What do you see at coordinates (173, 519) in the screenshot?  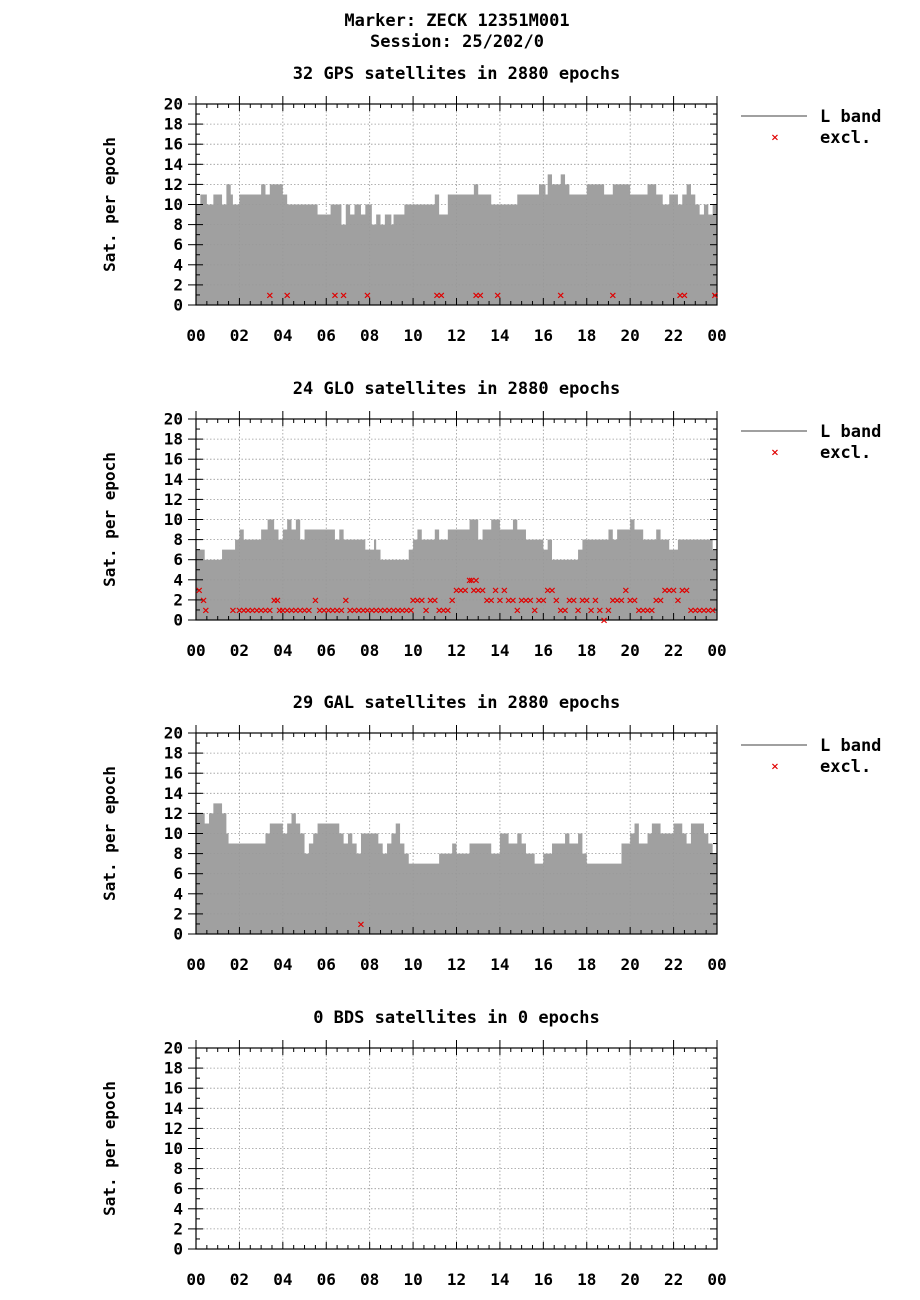 I see `glo-y-tick-label: 10` at bounding box center [173, 519].